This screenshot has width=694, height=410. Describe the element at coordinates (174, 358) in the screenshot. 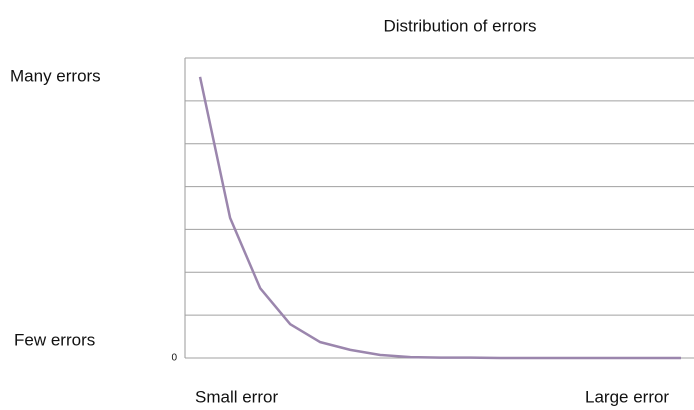

I see `y-tick-label: 0` at that location.